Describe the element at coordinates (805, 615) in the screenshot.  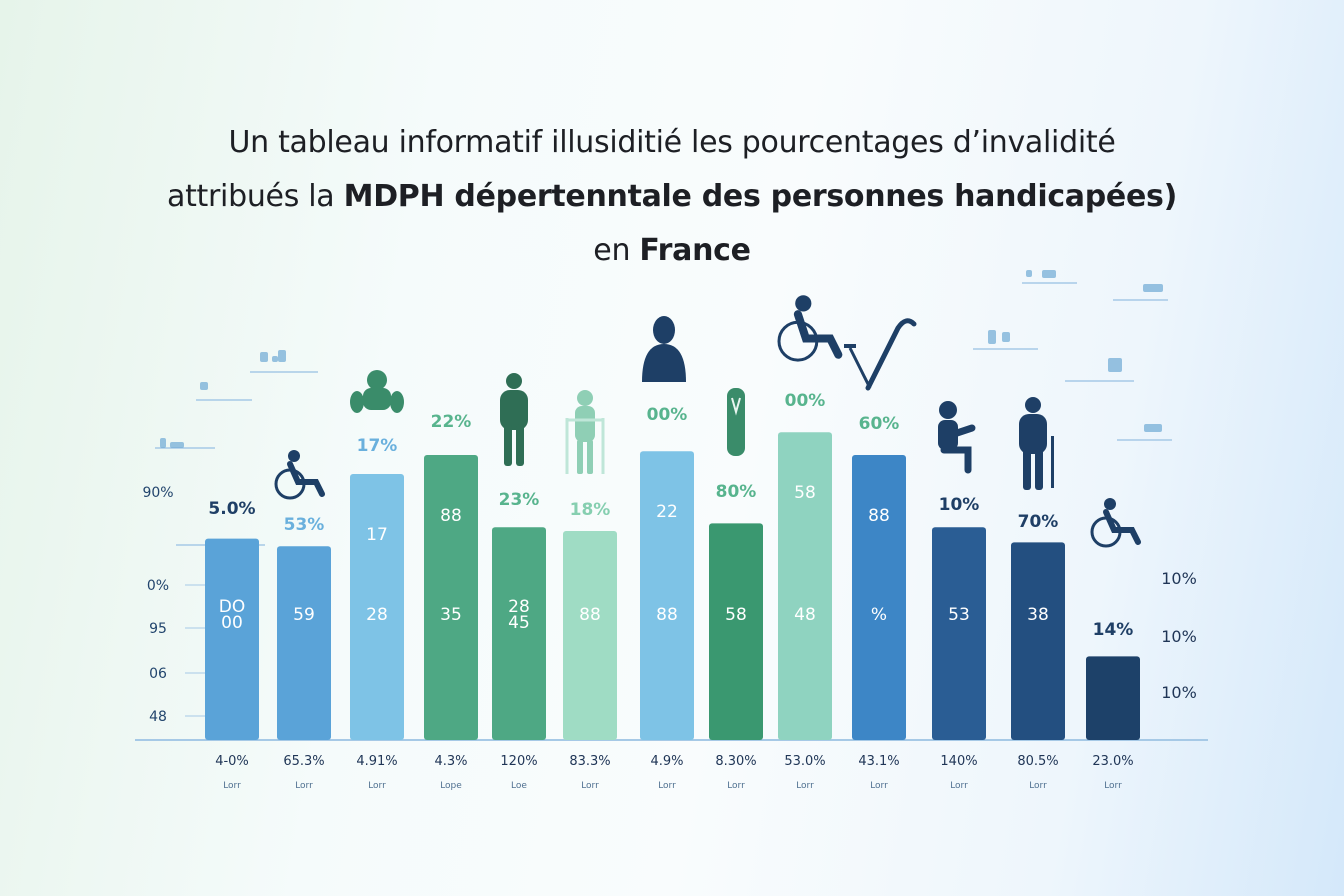
I see `bar-inner-bottom-label: 48` at that location.